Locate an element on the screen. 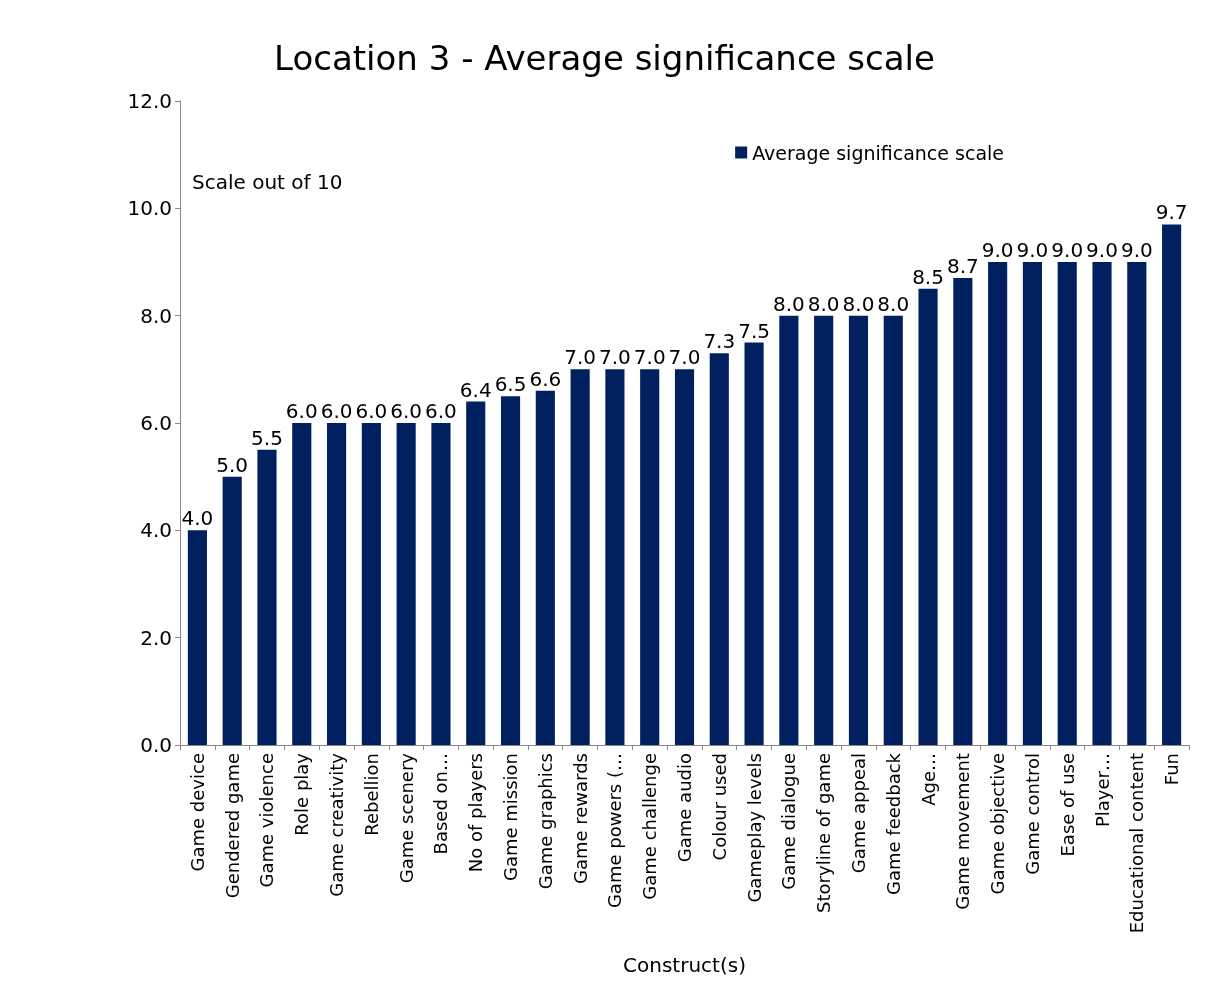 Image resolution: width=1209 pixels, height=983 pixels. x-tick-label: Game audio is located at coordinates (684, 808).